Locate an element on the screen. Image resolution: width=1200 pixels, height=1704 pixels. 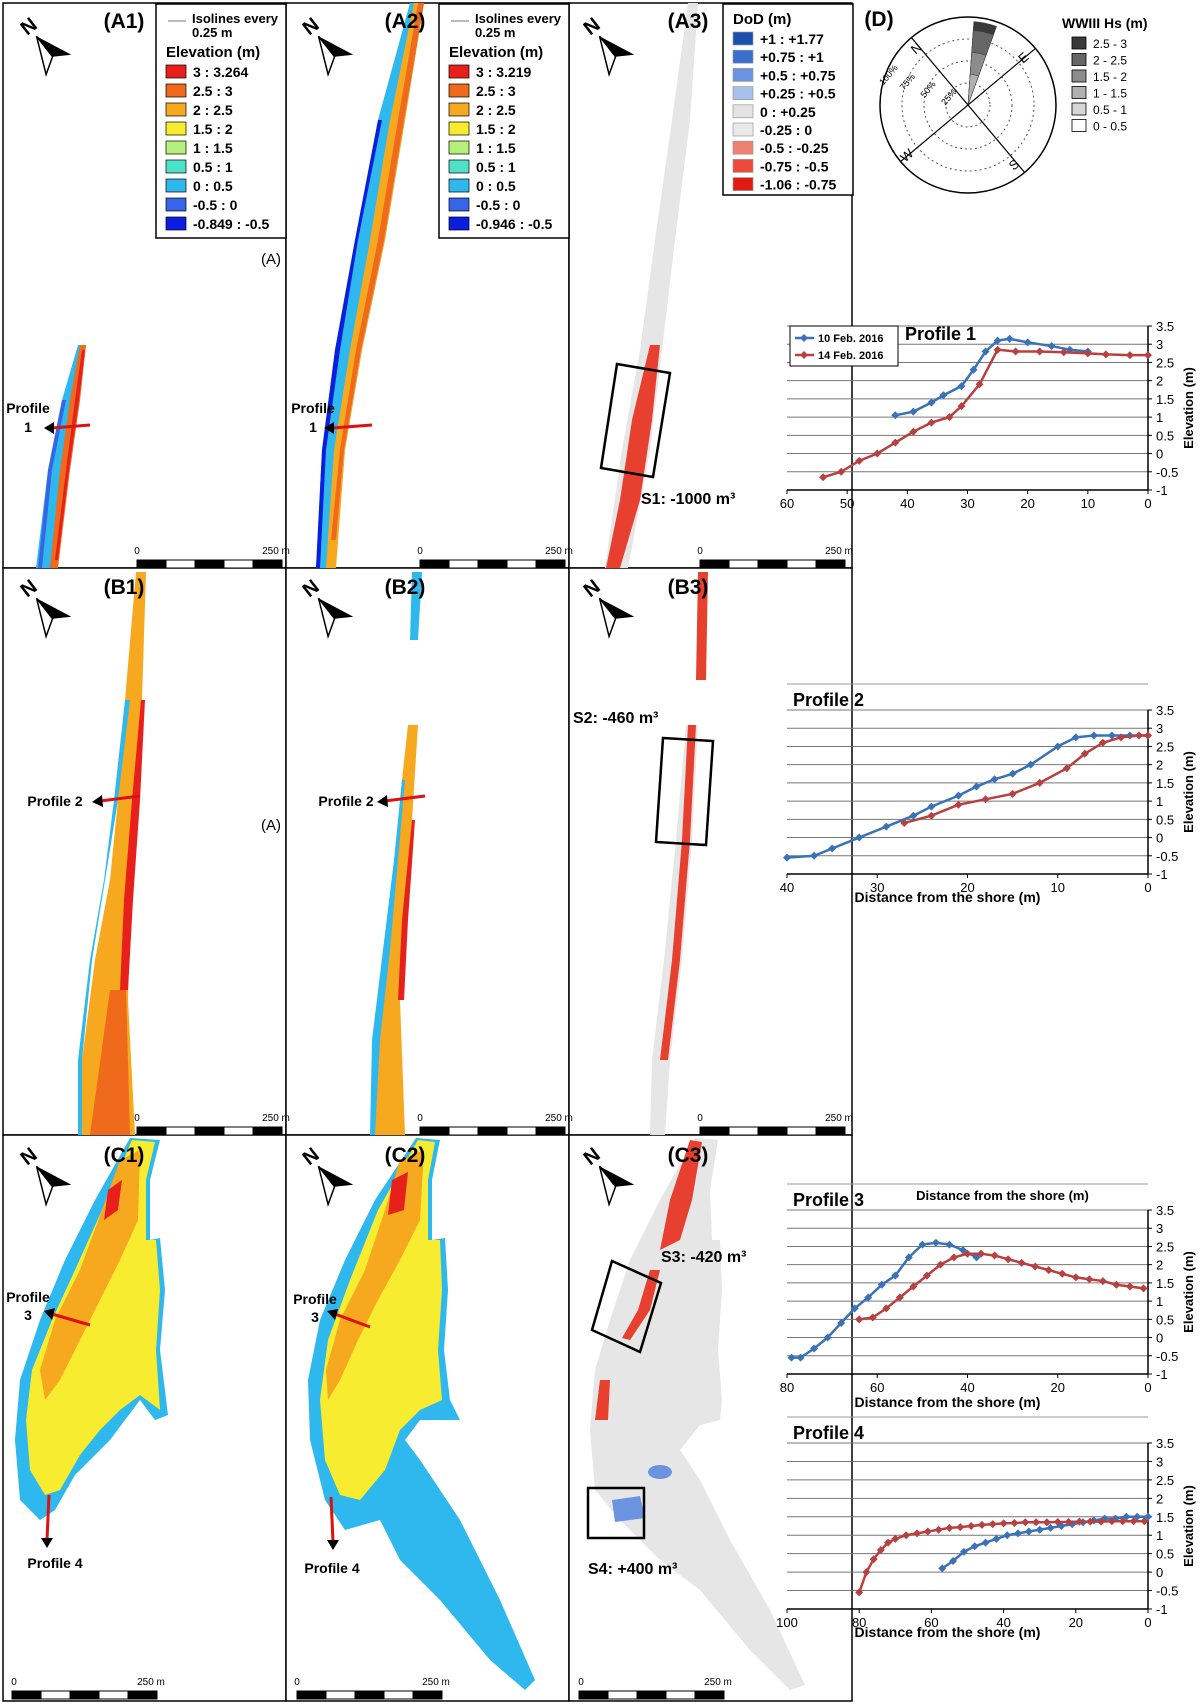
profile-line-b1 is located at coordinates (120, 798).